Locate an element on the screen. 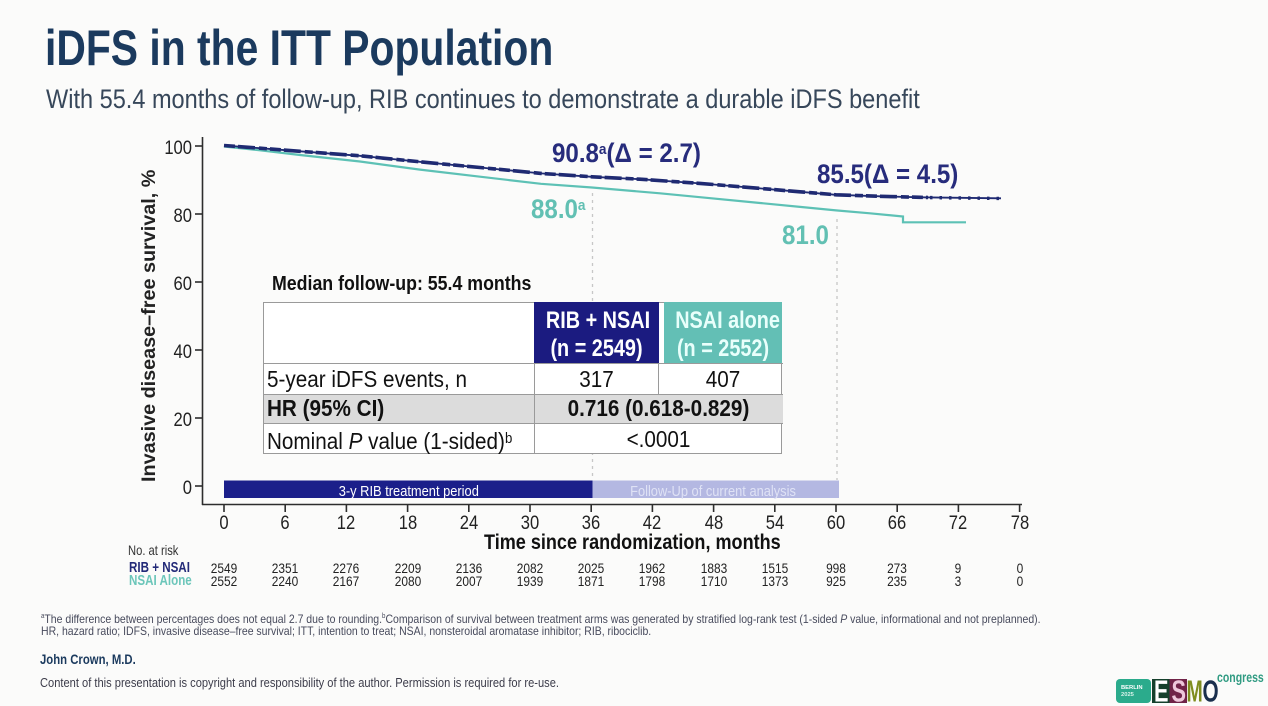  svg-text: M is located at coordinates (1195, 690).